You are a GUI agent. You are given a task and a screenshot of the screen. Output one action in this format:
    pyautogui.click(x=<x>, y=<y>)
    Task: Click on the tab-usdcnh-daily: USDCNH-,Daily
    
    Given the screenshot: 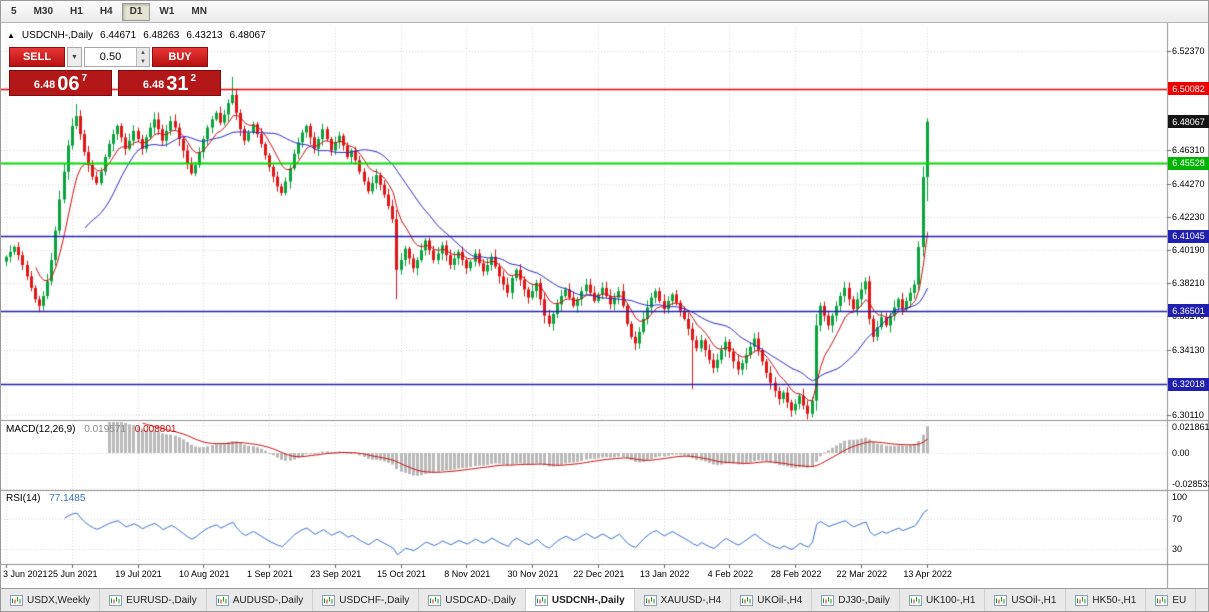 What is the action you would take?
    pyautogui.click(x=580, y=600)
    